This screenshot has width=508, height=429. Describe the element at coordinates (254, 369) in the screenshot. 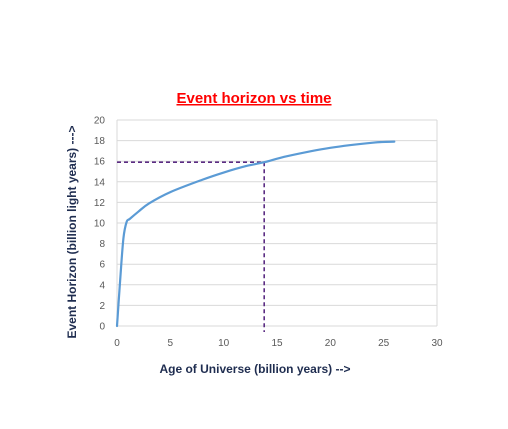

I see `x-axis-title: Age of Universe (billion years) -->` at that location.